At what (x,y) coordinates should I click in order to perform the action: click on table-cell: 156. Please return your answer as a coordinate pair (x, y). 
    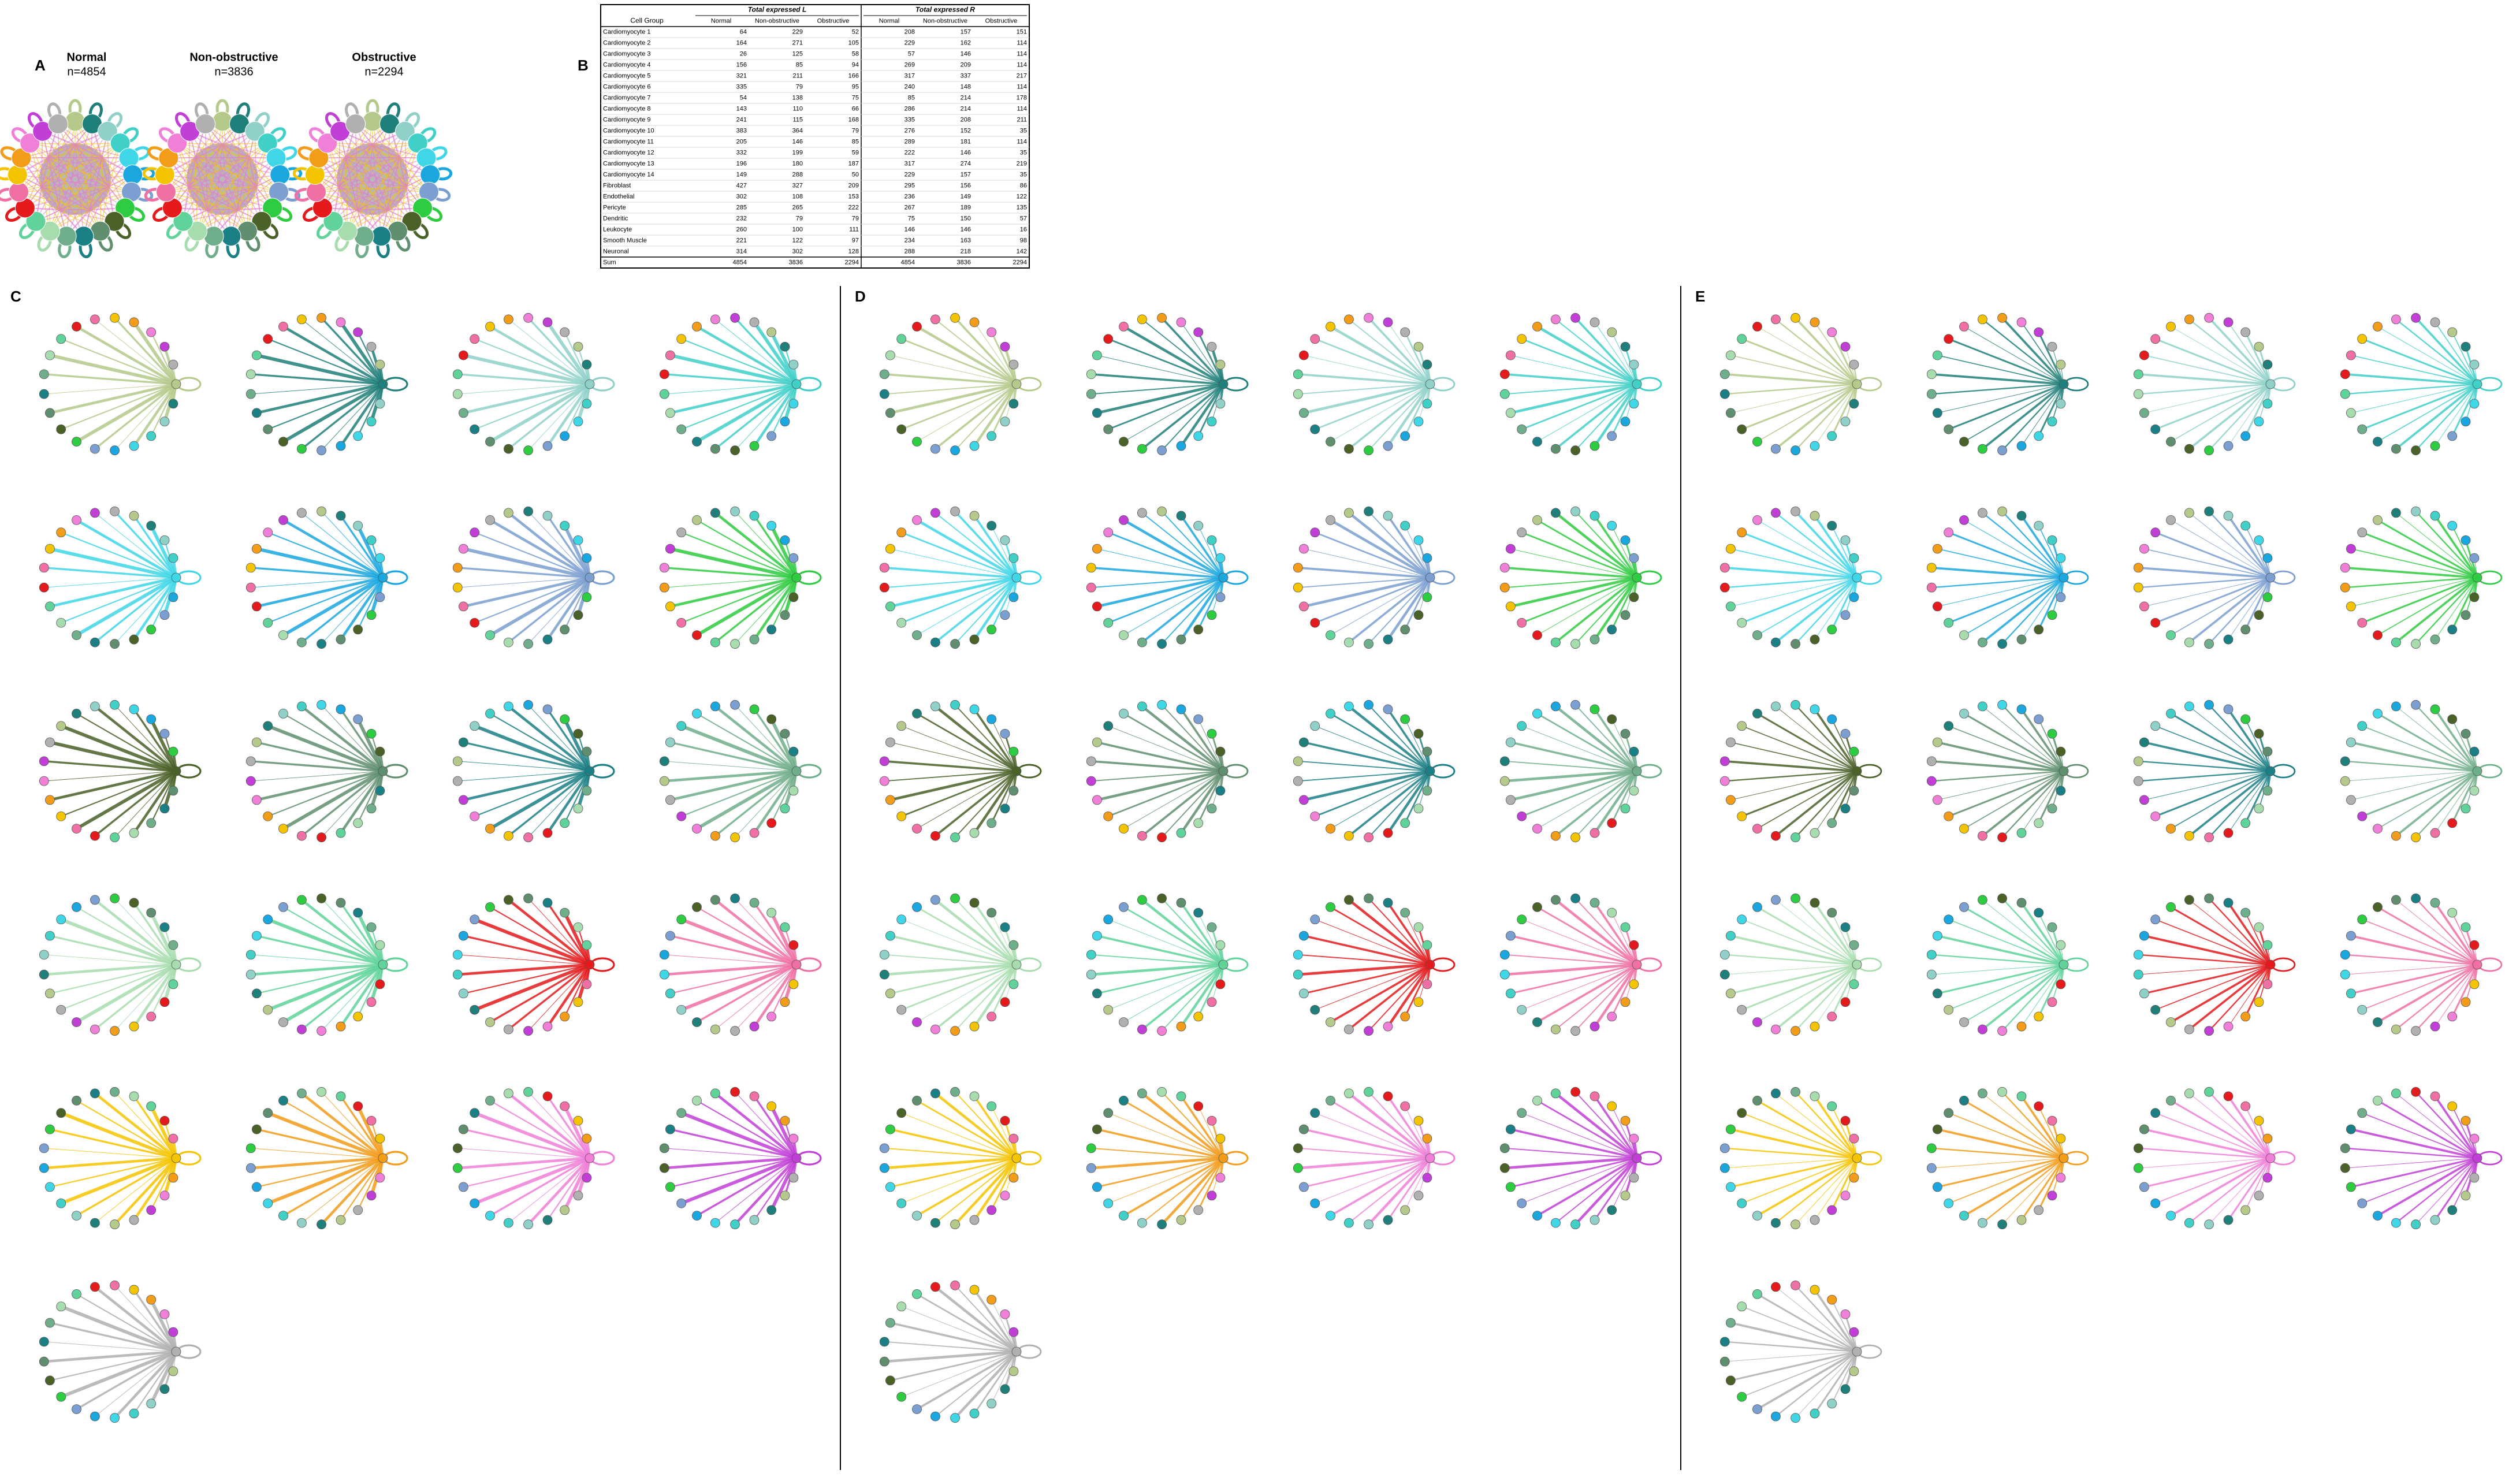
    Looking at the image, I should click on (741, 65).